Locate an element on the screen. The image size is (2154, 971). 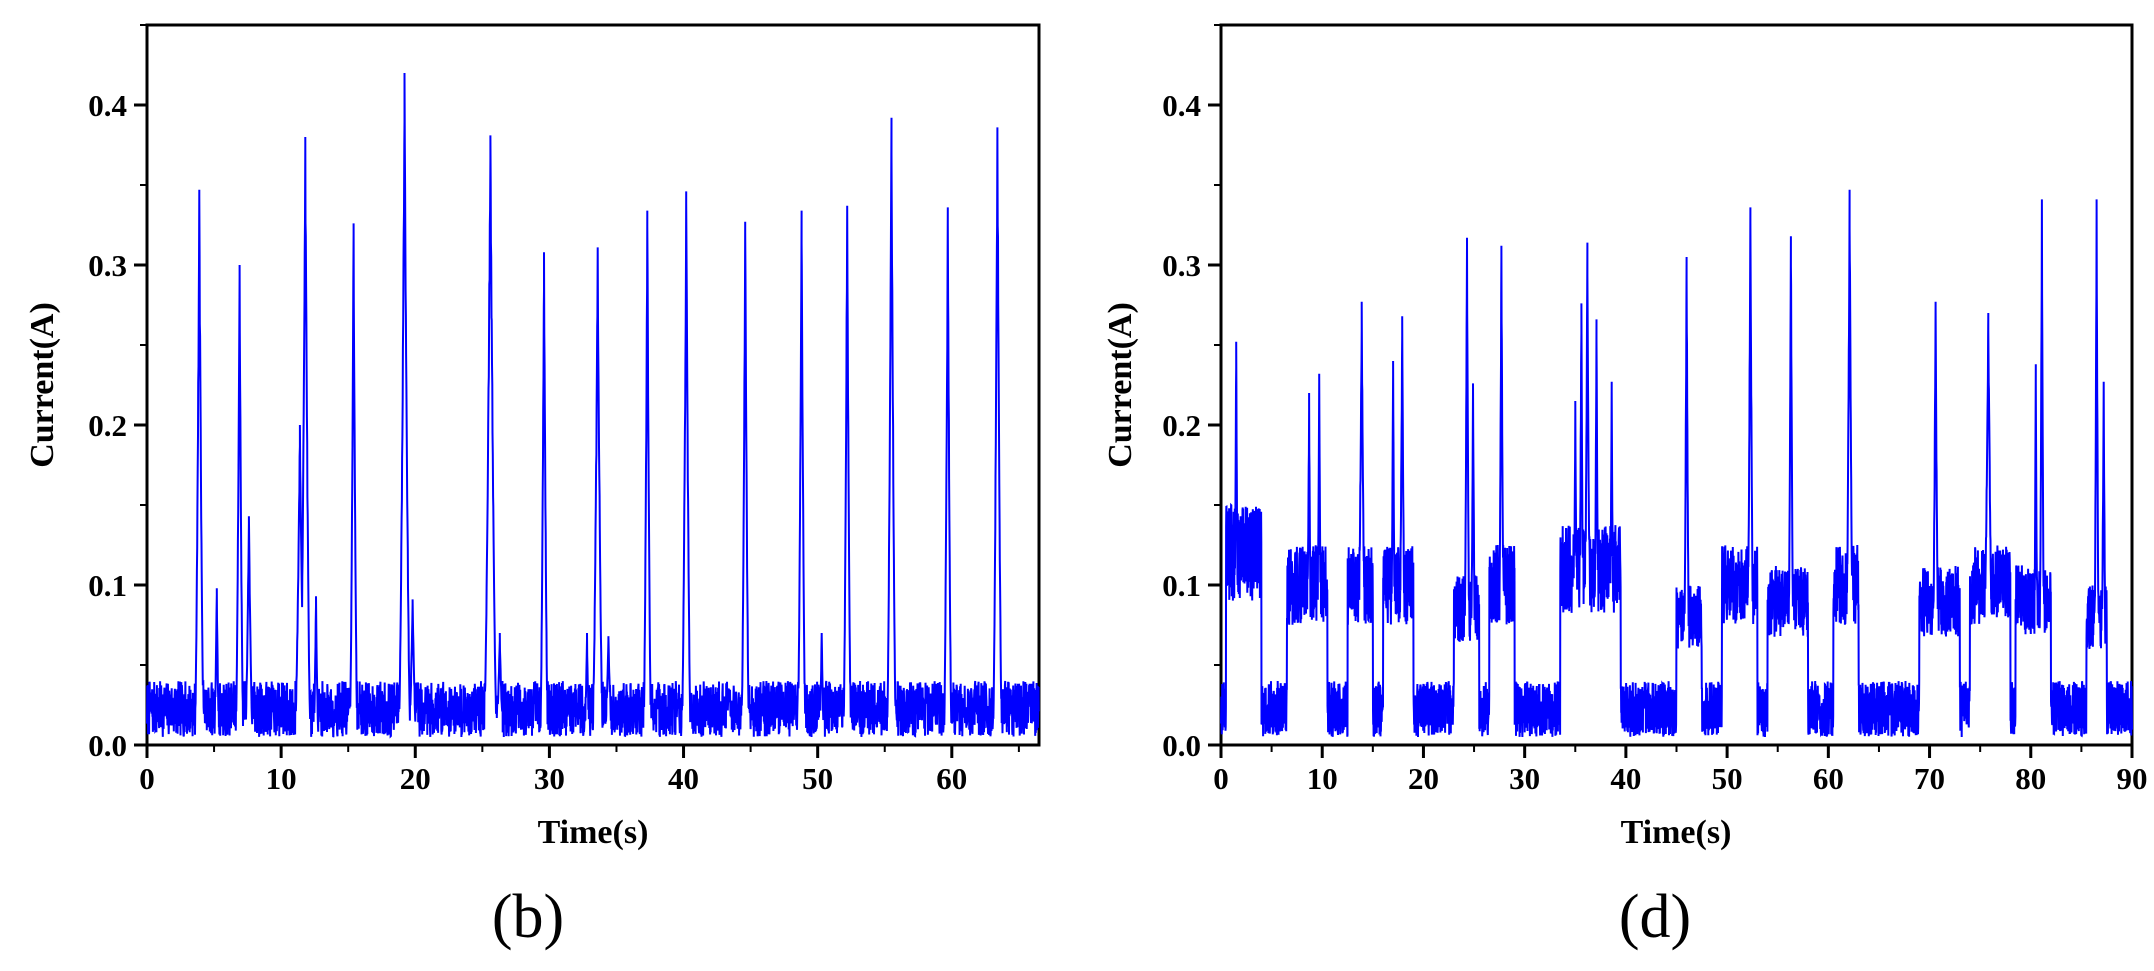
x-tick-label: 90 is located at coordinates (2132, 778).